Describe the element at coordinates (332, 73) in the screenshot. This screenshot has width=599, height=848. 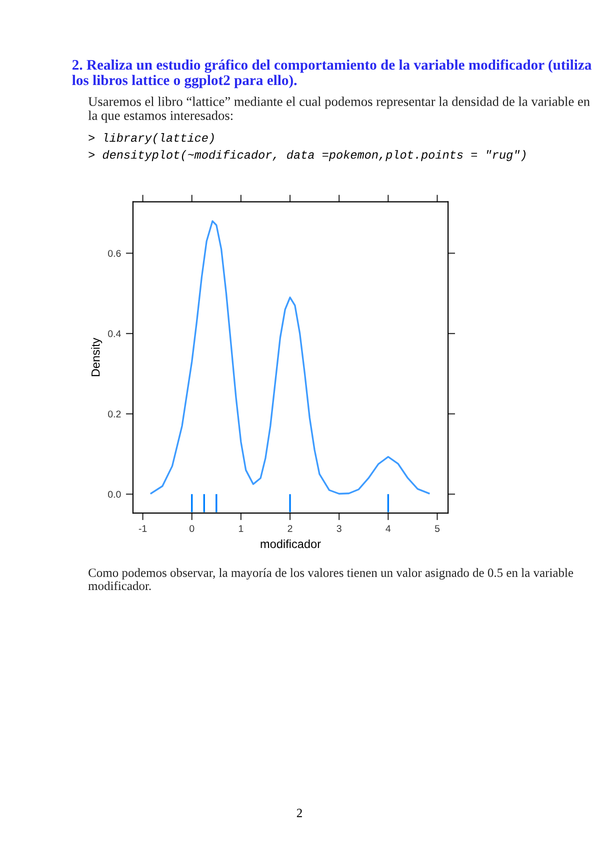
I see `chart-title: 2. Realiza un estudio gráfico del comportamiento de la variable modificador (utiliza los libros lattice o ggplot2 para ello).` at that location.